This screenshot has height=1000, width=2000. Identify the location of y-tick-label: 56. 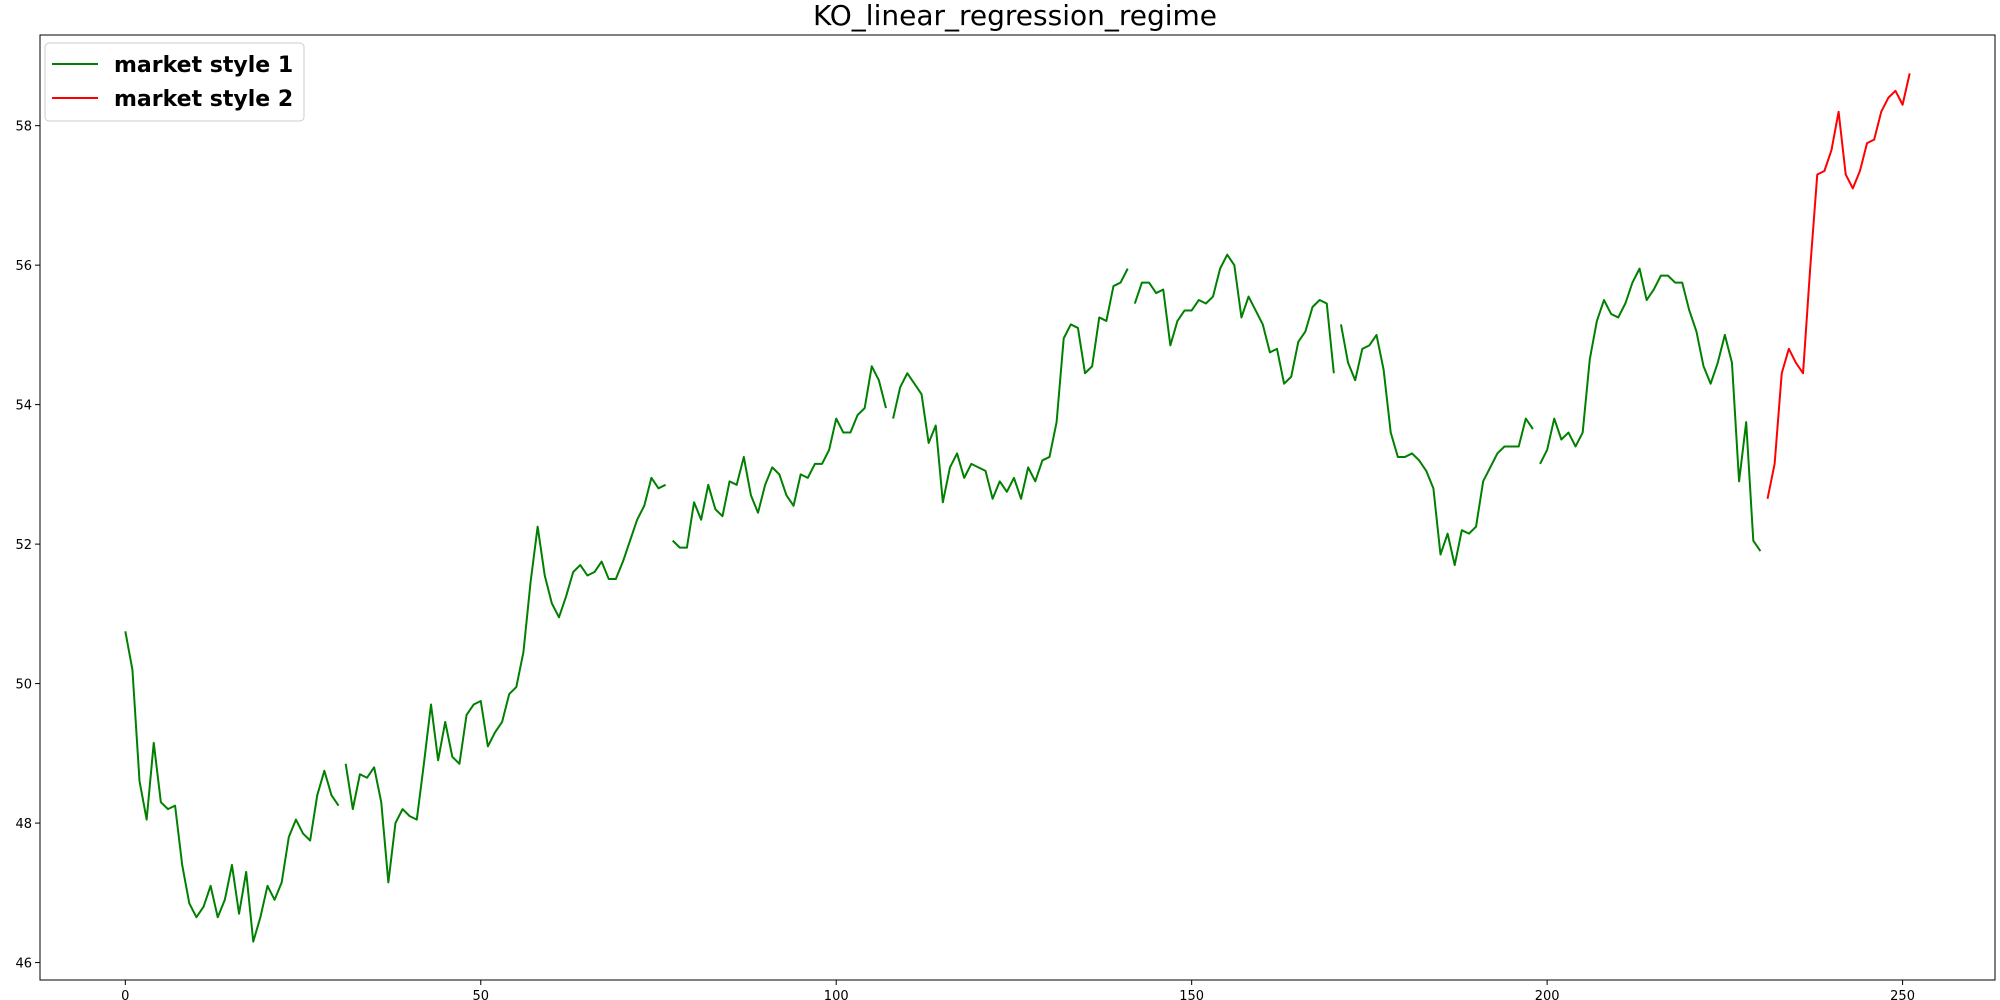
(23, 266).